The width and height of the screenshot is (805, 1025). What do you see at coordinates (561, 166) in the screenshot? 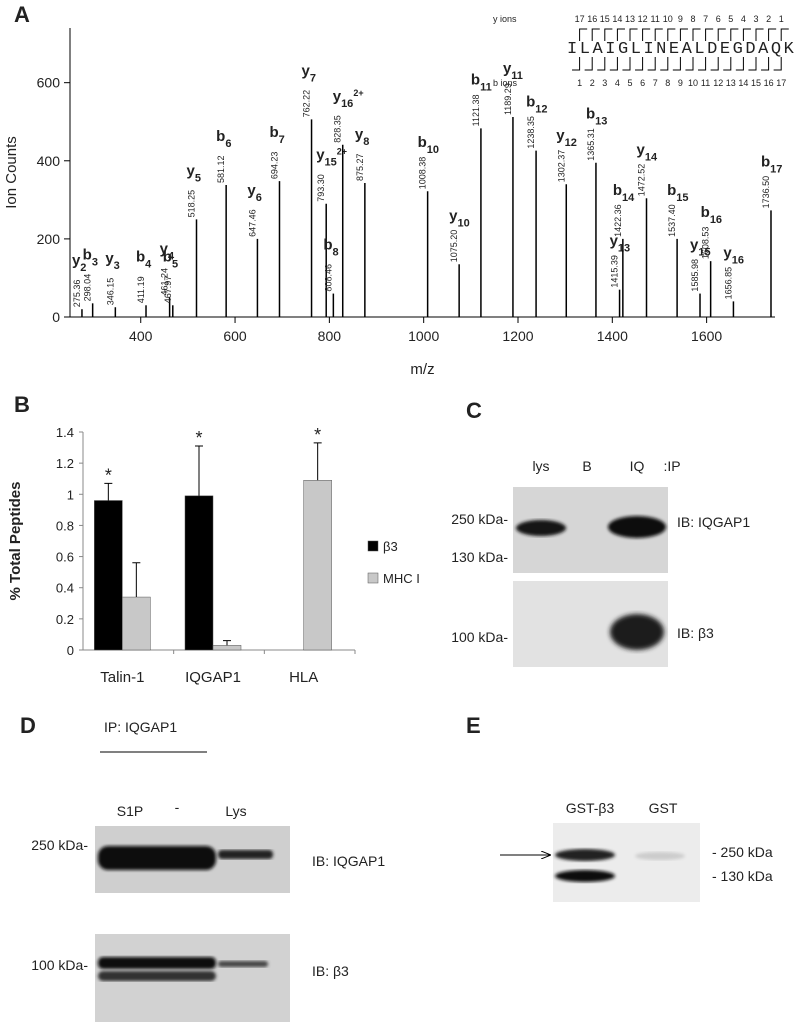
I see `peak-mz-label: 1302.37` at bounding box center [561, 166].